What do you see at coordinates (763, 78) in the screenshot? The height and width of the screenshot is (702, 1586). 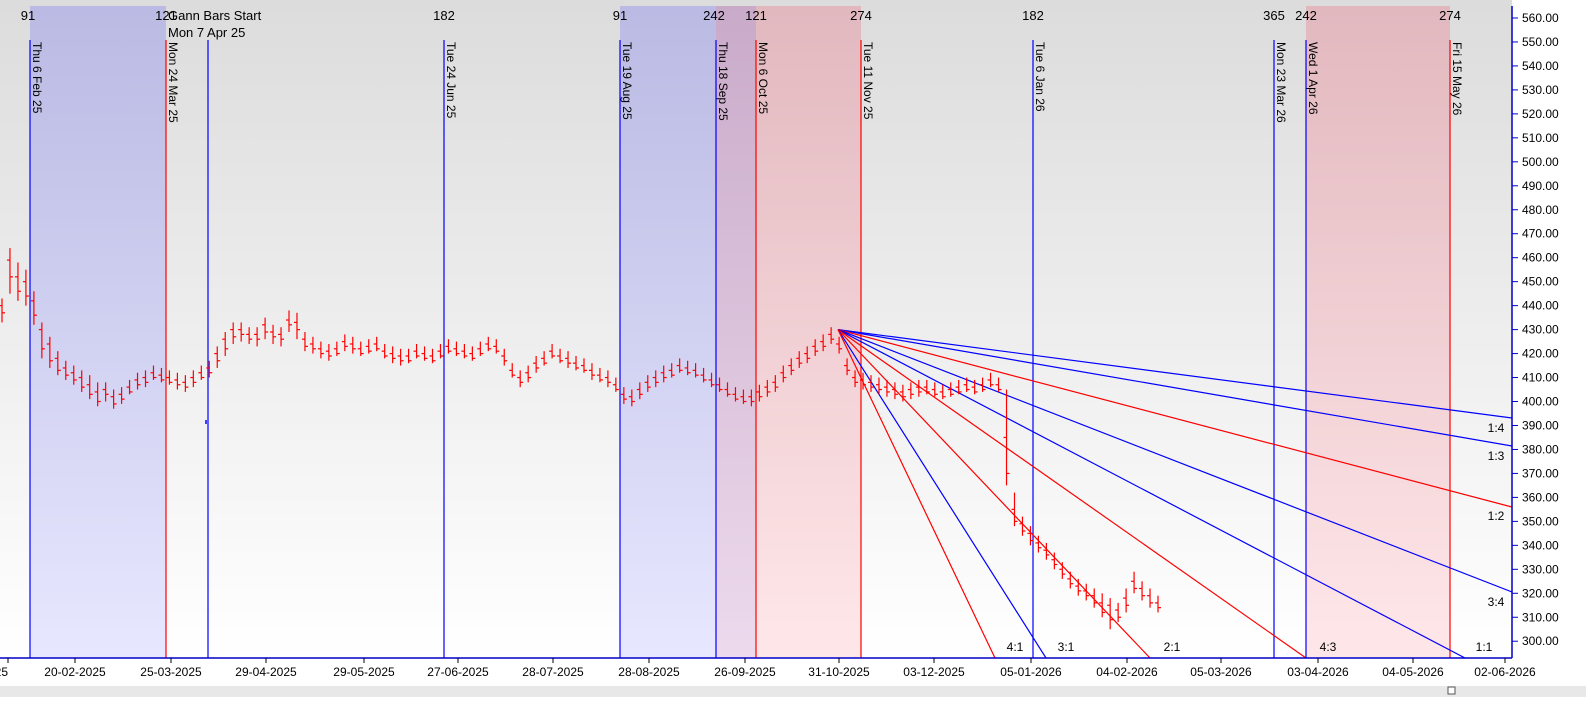 I see `cycle-date-label: Mon 6 Oct 25` at bounding box center [763, 78].